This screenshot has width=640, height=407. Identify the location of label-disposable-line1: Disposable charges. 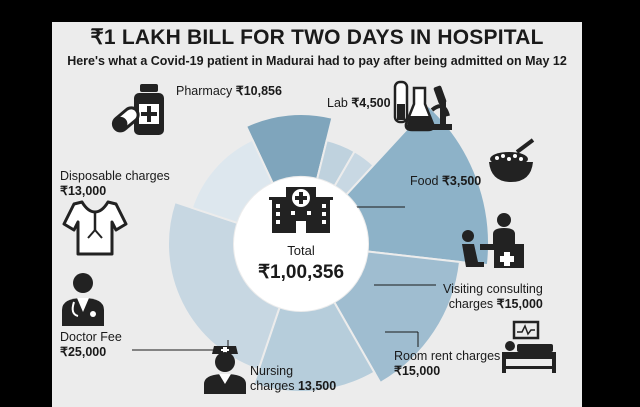
(115, 176).